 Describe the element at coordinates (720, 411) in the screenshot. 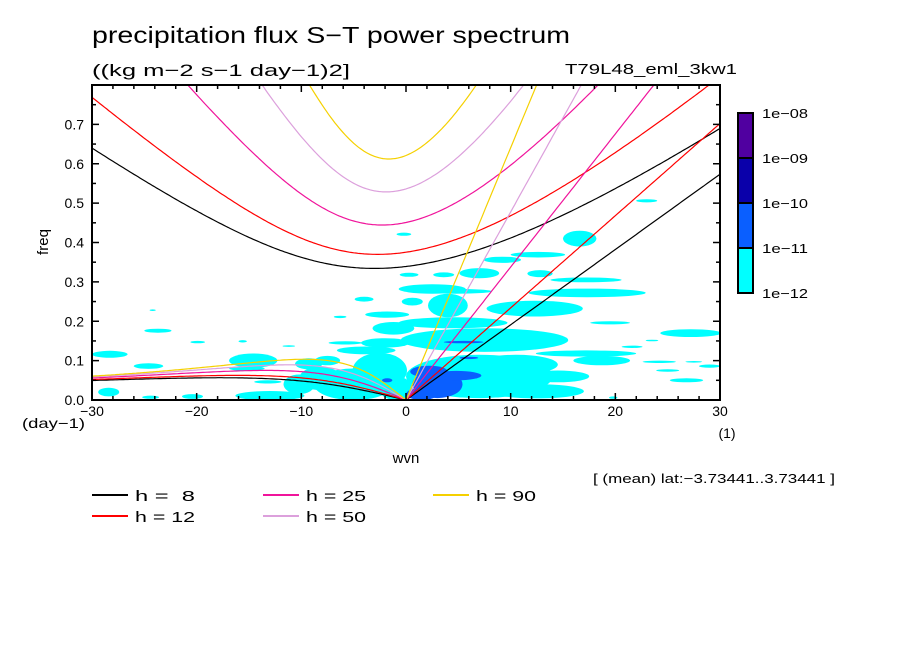

I see `x-tick-label: 30` at that location.